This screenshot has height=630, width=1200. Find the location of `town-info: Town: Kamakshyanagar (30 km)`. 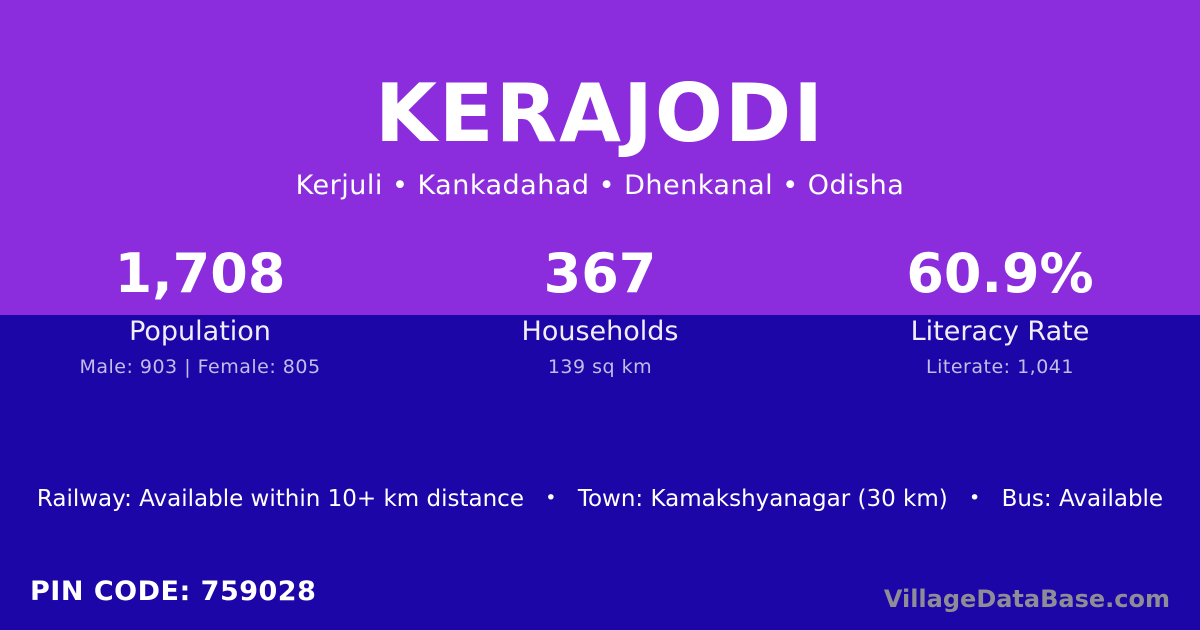

town-info: Town: Kamakshyanagar (30 km) is located at coordinates (762, 499).